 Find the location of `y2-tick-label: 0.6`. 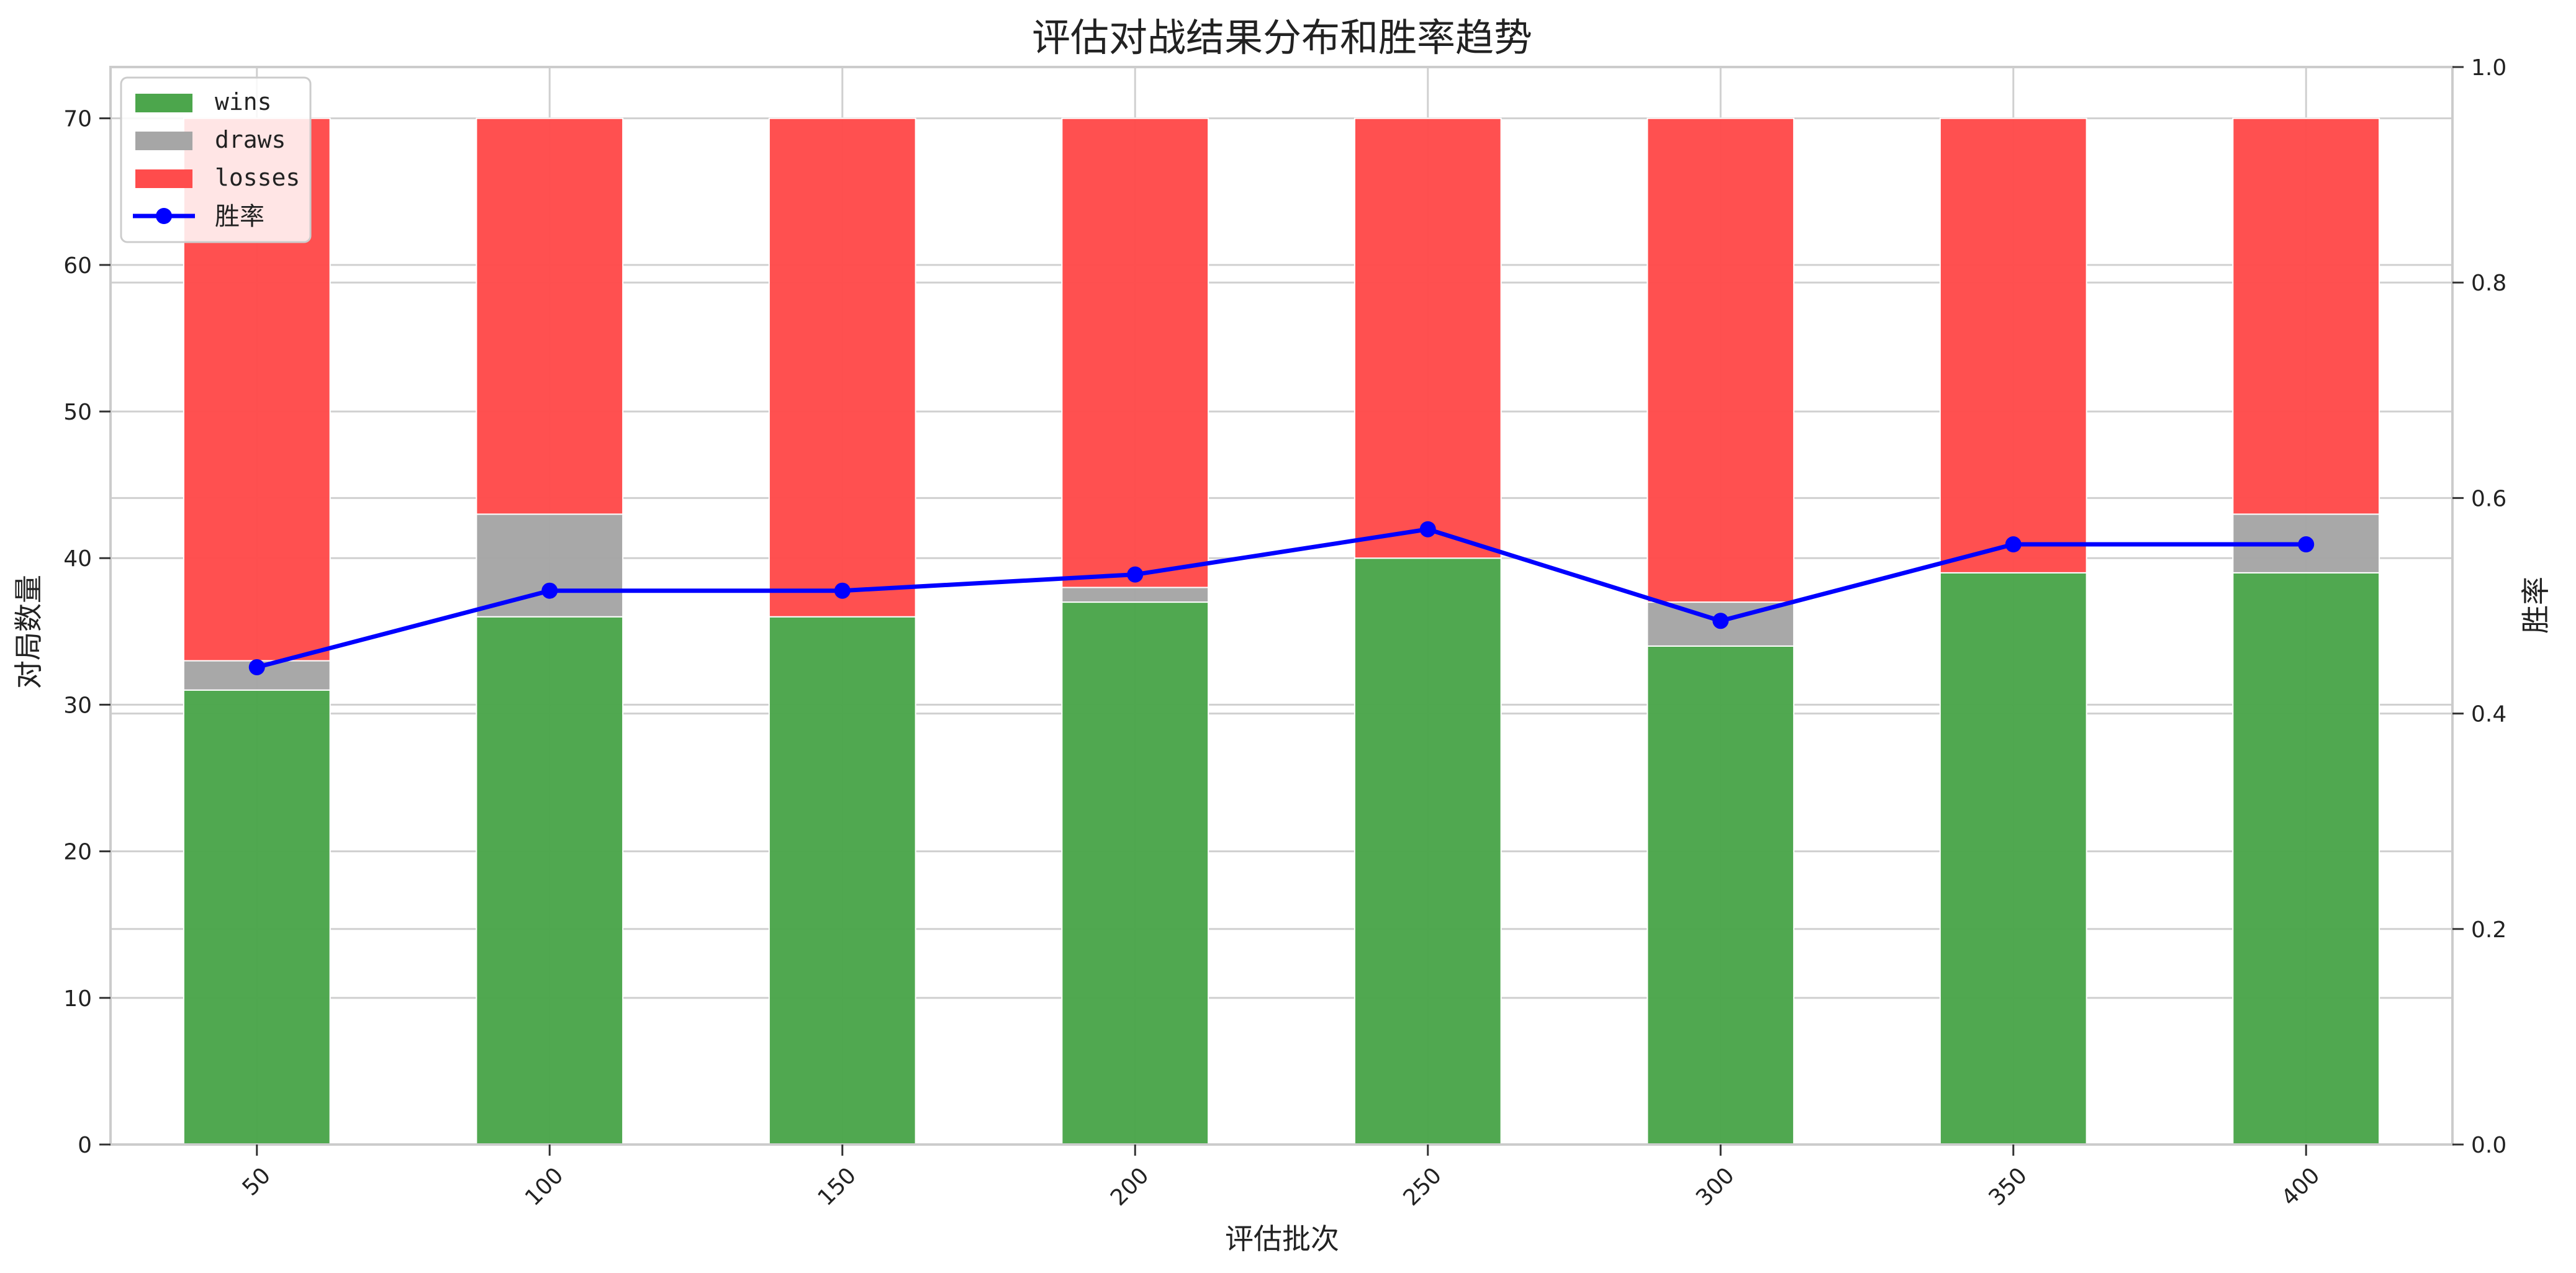

y2-tick-label: 0.6 is located at coordinates (2488, 499).